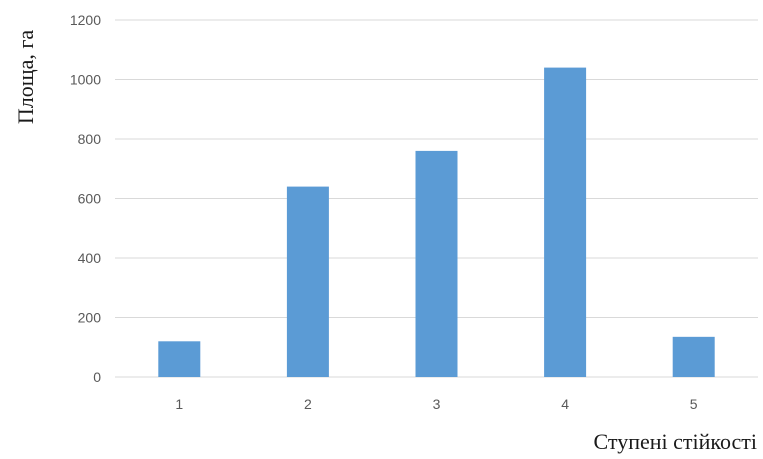 Image resolution: width=763 pixels, height=459 pixels. I want to click on y-tick-label: 0, so click(97, 377).